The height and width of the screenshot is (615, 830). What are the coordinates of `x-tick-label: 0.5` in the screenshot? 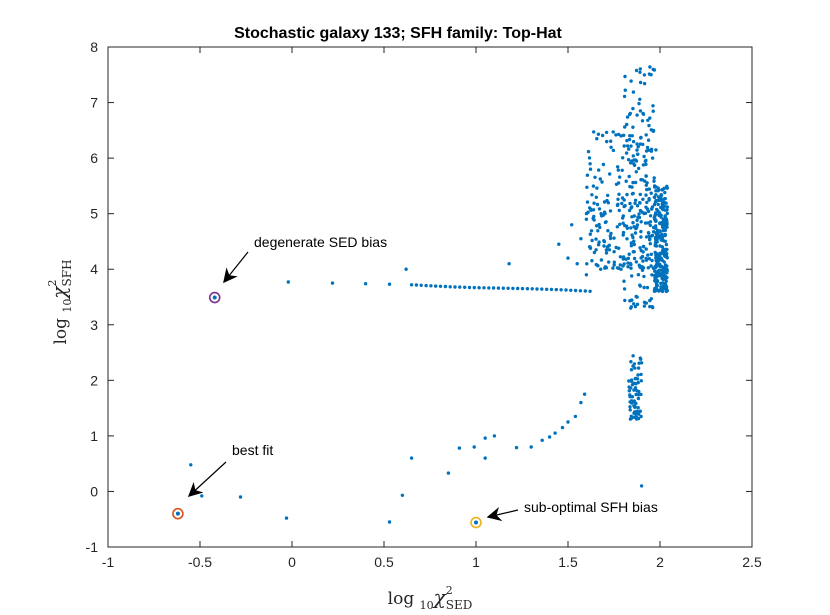 It's located at (384, 562).